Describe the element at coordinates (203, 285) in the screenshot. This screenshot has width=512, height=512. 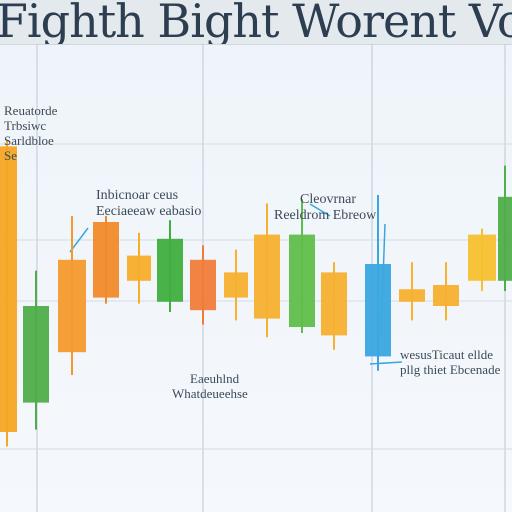
I see `candle-7-body` at that location.